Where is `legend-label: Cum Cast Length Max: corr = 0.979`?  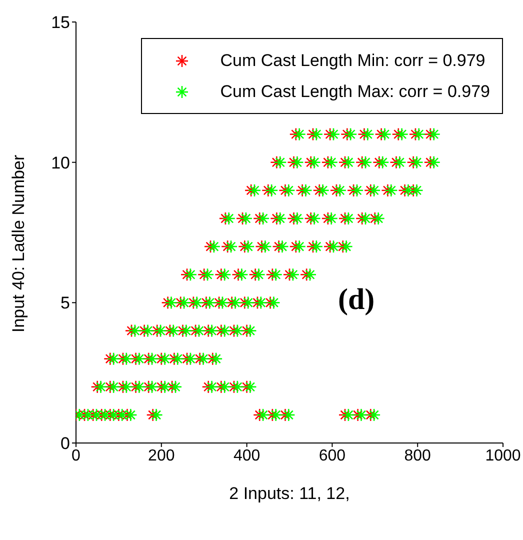
legend-label: Cum Cast Length Max: corr = 0.979 is located at coordinates (355, 92).